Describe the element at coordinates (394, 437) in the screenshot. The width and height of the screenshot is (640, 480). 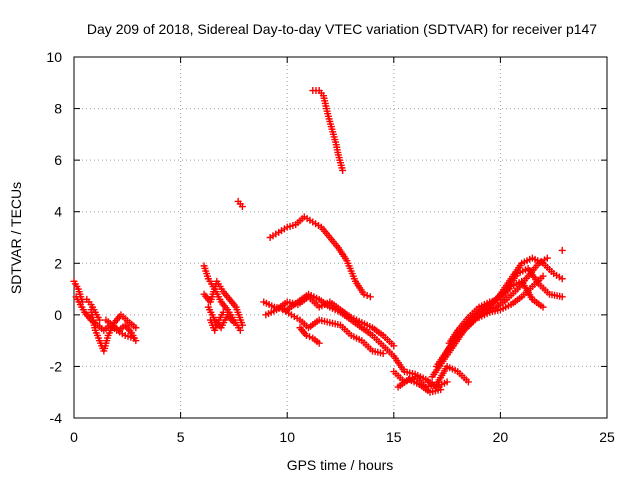
I see `x-tick-label-3: 15` at that location.